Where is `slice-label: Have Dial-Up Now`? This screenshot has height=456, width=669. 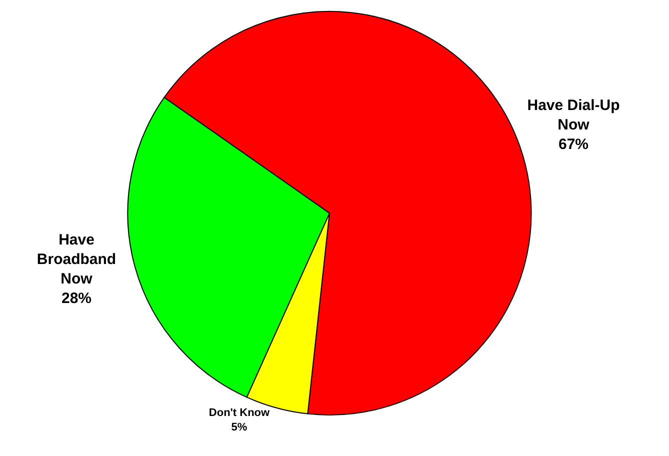 slice-label: Have Dial-Up Now is located at coordinates (573, 115).